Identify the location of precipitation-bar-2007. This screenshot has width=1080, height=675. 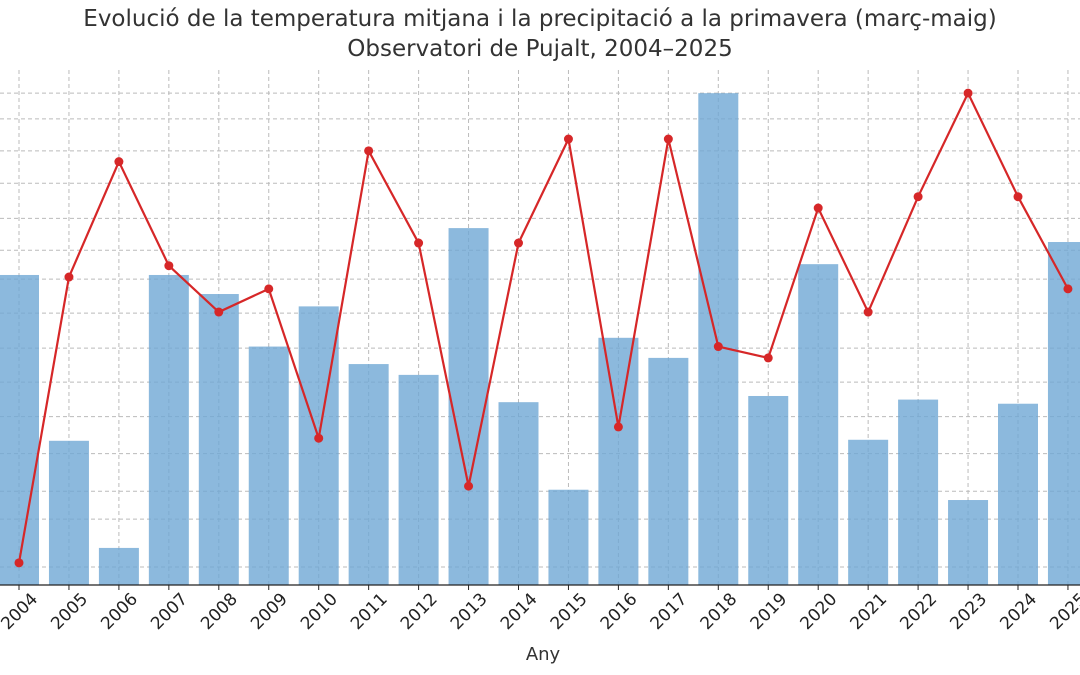
(168, 429).